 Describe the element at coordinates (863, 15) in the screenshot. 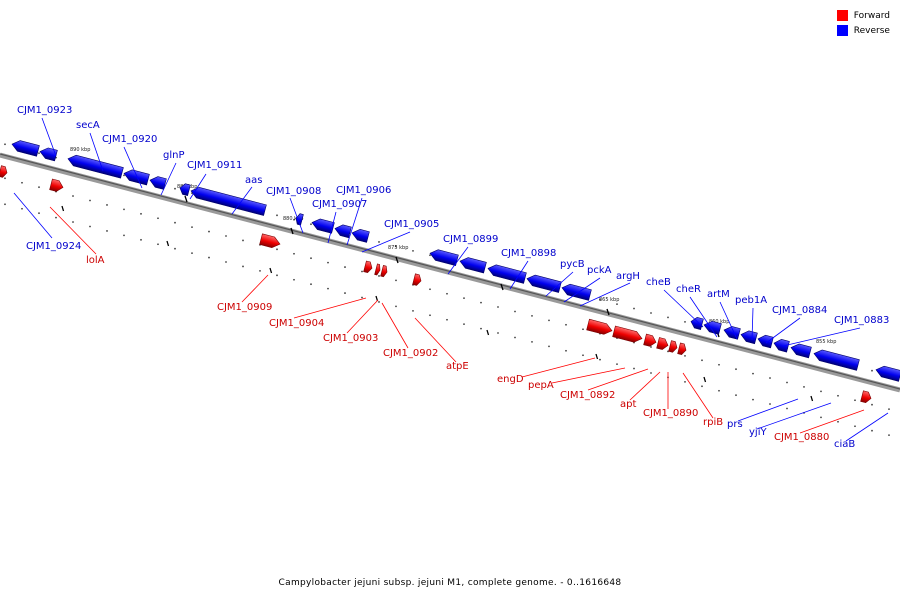

I see `legend-forward: Forward` at that location.